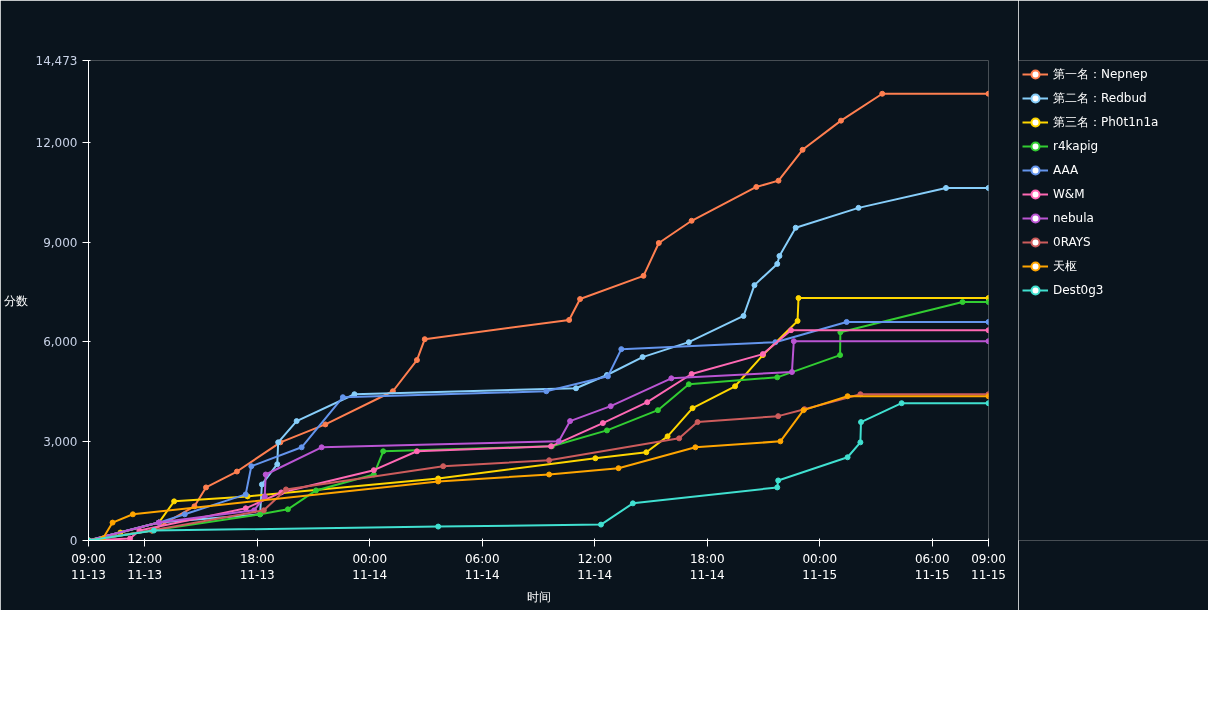  What do you see at coordinates (1100, 74) in the screenshot?
I see `legend-label: 第一名：Nepnep` at bounding box center [1100, 74].